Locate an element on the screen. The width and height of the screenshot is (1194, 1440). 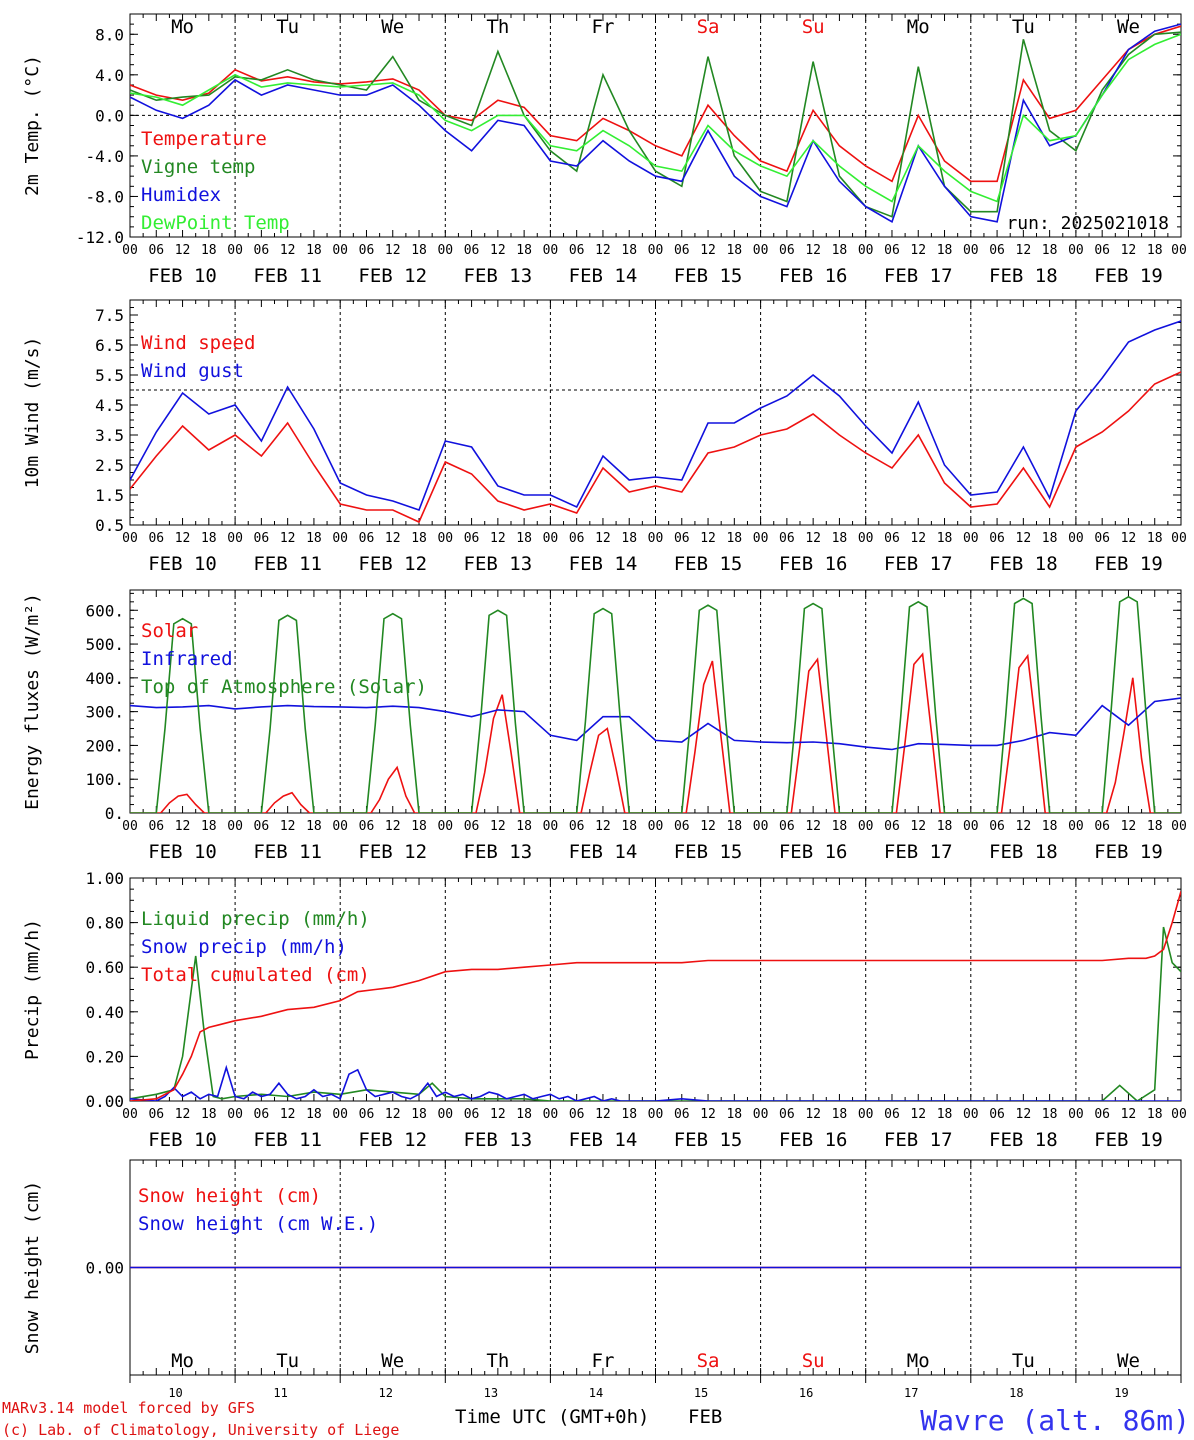
y-axis-label: Snow height (cm) is located at coordinates (32, 1267).